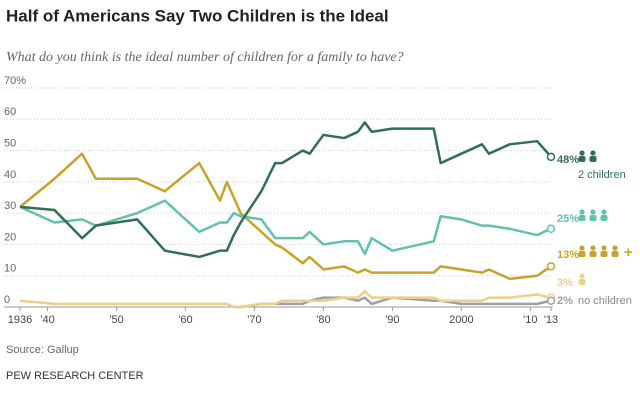 The image size is (640, 400). Describe the element at coordinates (254, 320) in the screenshot. I see `x-tick-label: '70` at that location.